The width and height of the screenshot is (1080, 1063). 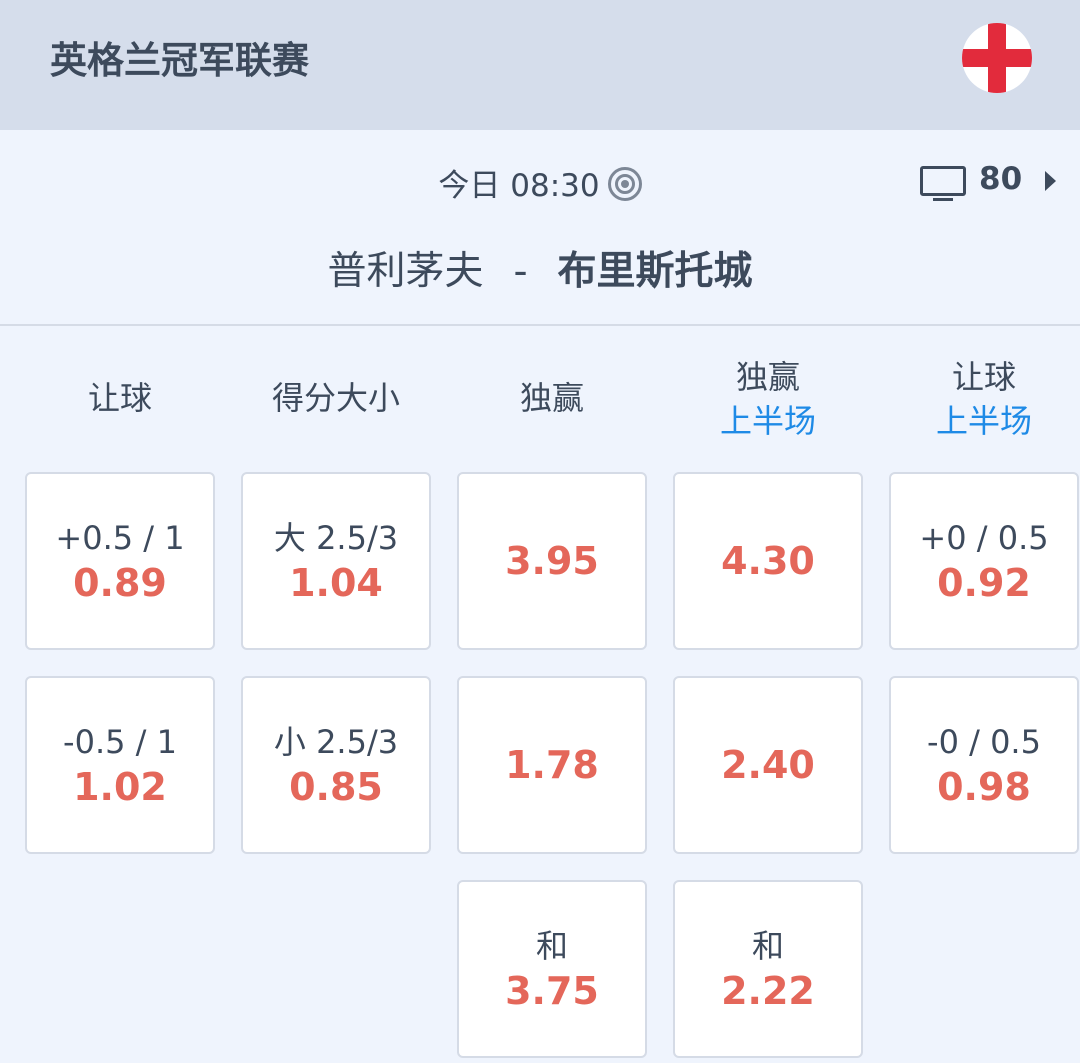 I want to click on odds-button: 3.95, so click(x=552, y=561).